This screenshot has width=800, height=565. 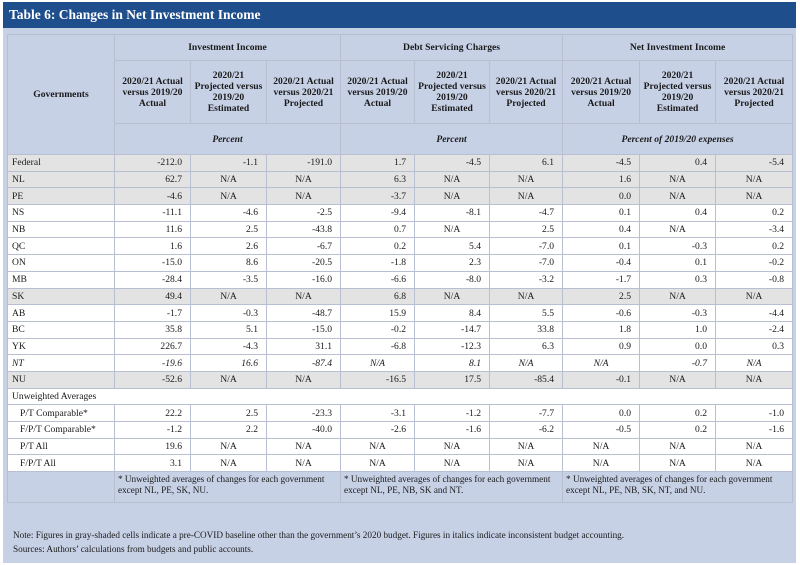 I want to click on table-cell: 226.7, so click(x=152, y=346).